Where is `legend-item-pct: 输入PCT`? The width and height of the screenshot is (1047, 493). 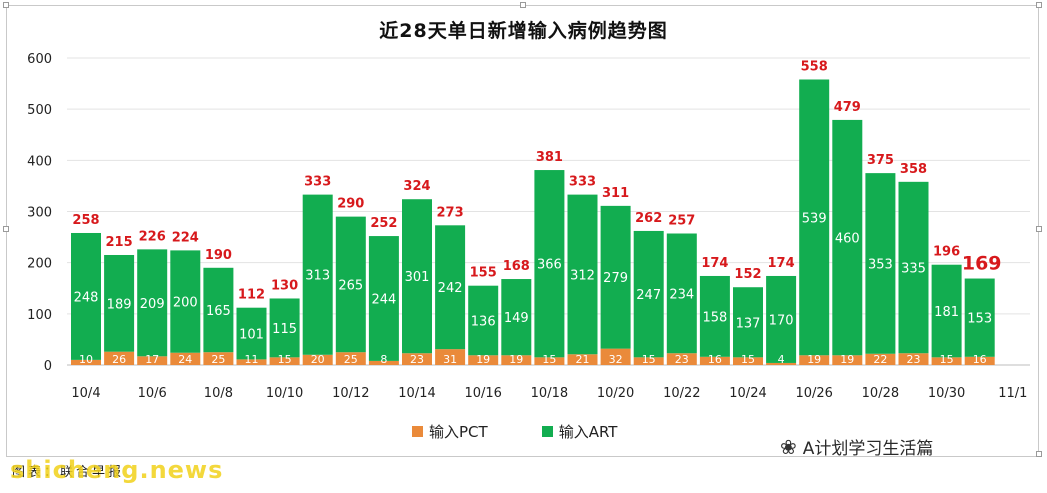
legend-item-pct: 输入PCT is located at coordinates (450, 431).